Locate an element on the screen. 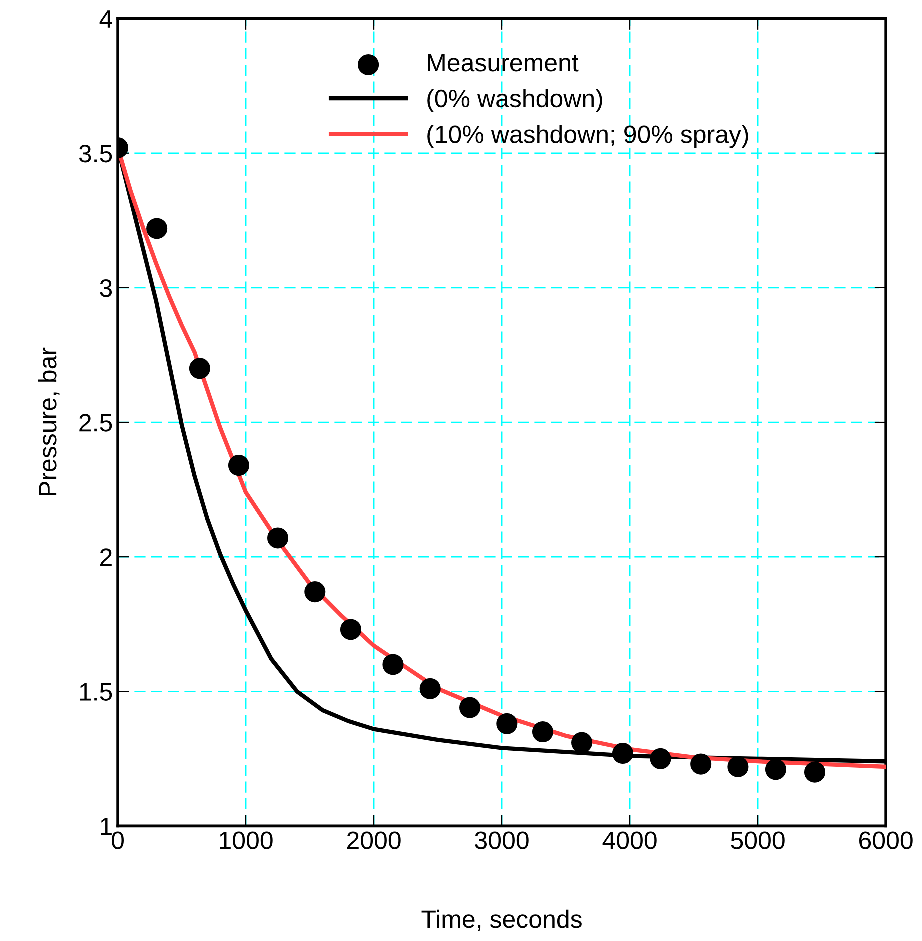  y-tick-label: 3.5 is located at coordinates (95, 153).